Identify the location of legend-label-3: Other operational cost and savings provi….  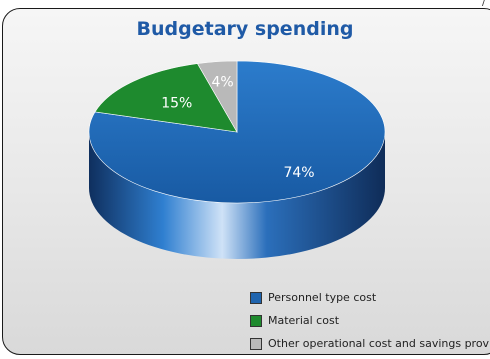
(379, 343).